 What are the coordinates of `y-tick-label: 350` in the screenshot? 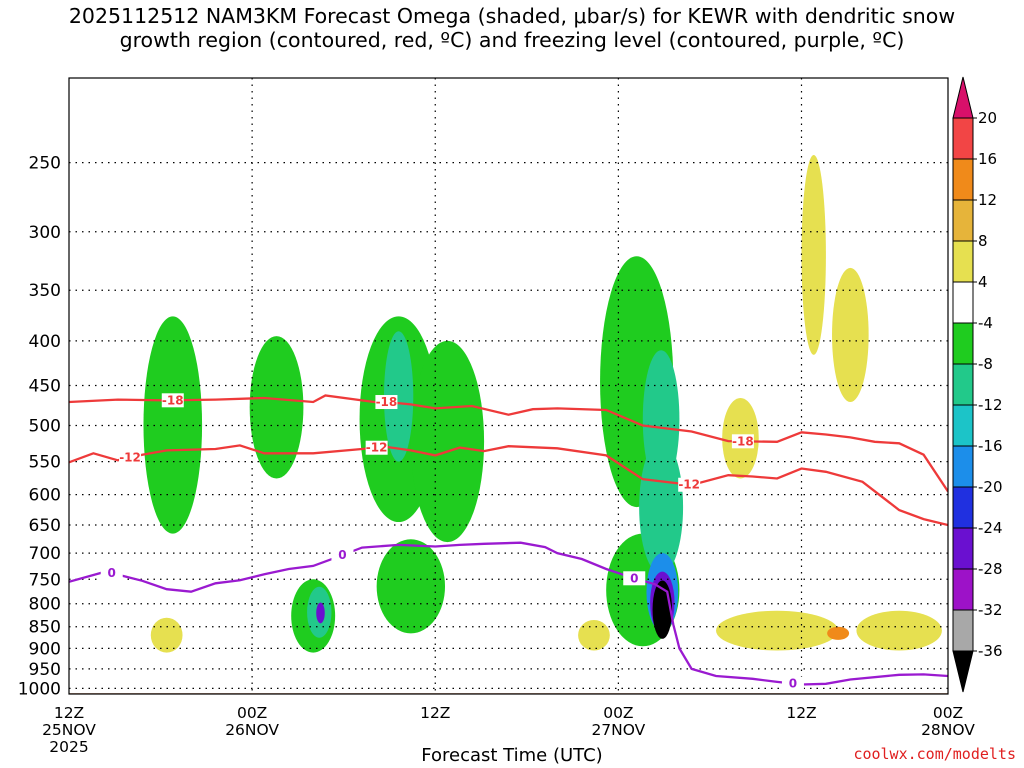 It's located at (45, 291).